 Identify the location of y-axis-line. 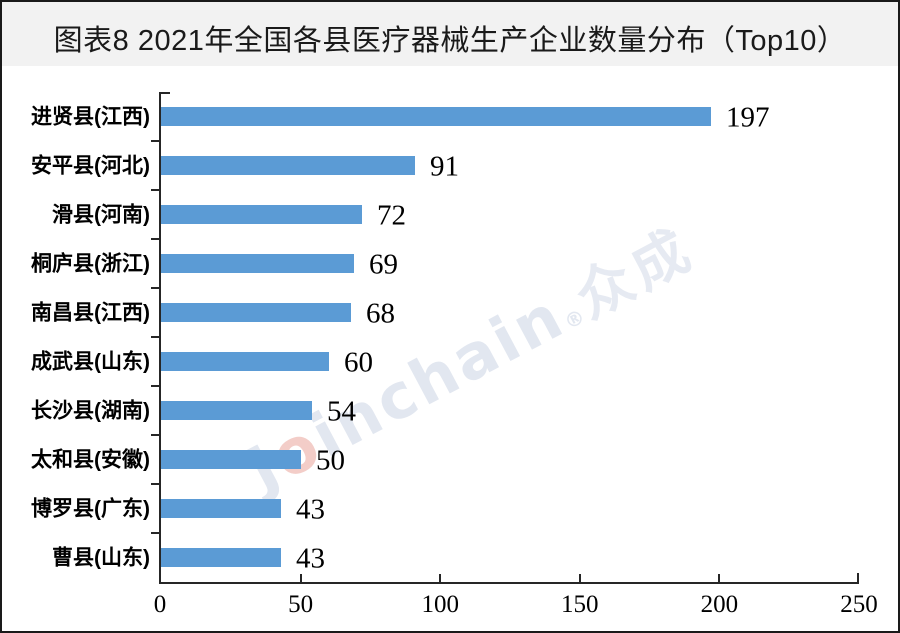
(160, 338).